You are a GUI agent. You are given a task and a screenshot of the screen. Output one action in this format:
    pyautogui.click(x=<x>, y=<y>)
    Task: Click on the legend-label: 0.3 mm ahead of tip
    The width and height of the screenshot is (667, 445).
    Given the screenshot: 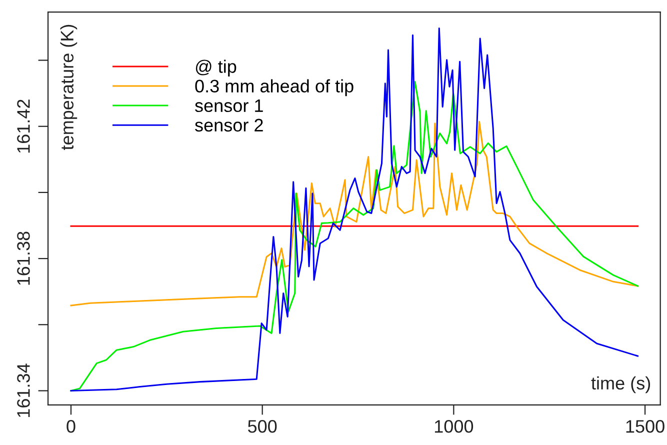 What is the action you would take?
    pyautogui.click(x=274, y=87)
    